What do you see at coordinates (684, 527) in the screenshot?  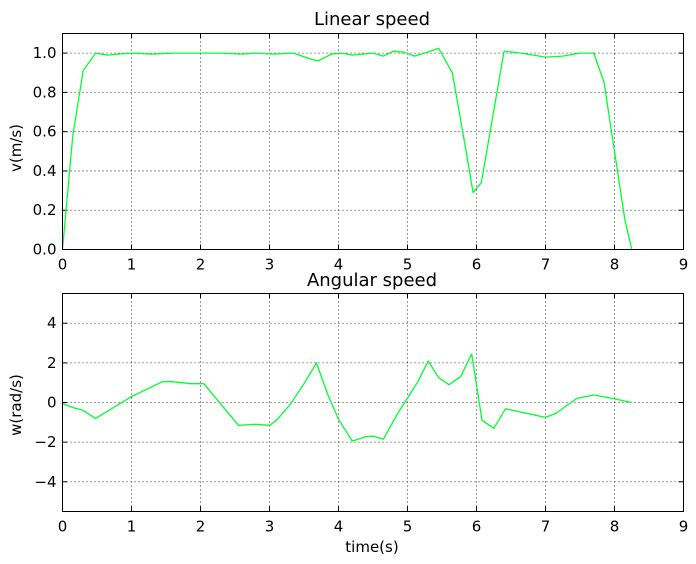 I see `angular-speed-xtick-label: 9` at bounding box center [684, 527].